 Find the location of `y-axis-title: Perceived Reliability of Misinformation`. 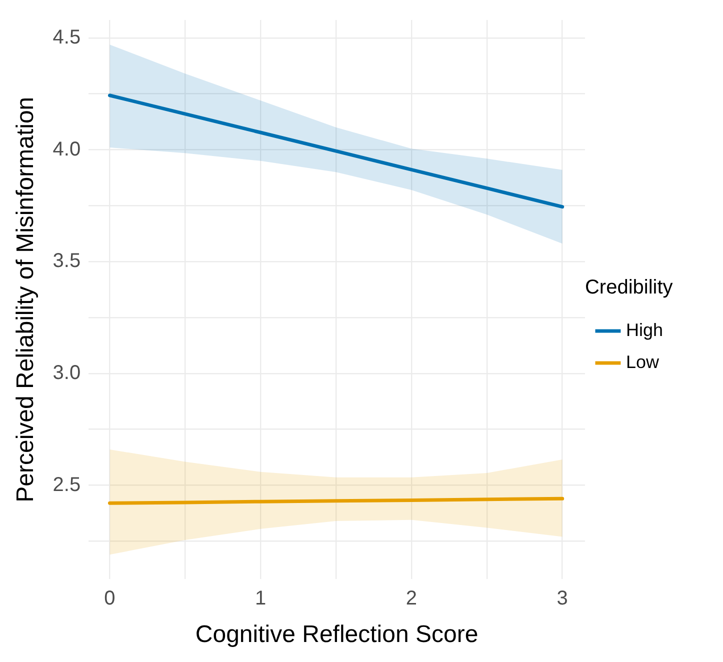

y-axis-title: Perceived Reliability of Misinformation is located at coordinates (26, 299).